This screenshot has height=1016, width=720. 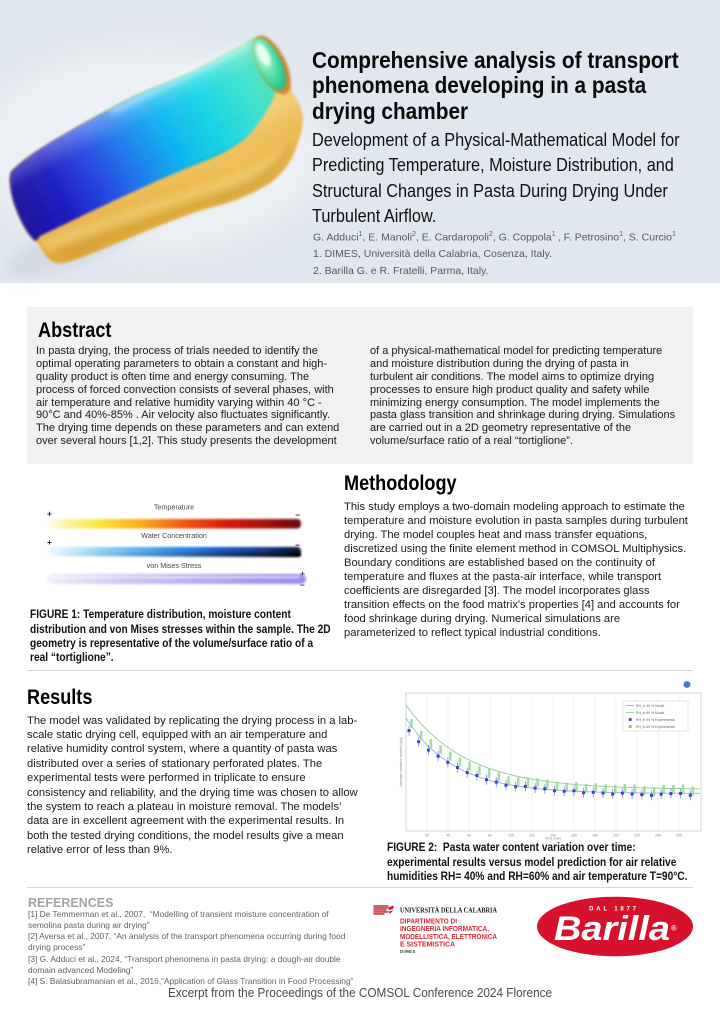 What do you see at coordinates (552, 839) in the screenshot?
I see `svg-text: Time (min)` at bounding box center [552, 839].